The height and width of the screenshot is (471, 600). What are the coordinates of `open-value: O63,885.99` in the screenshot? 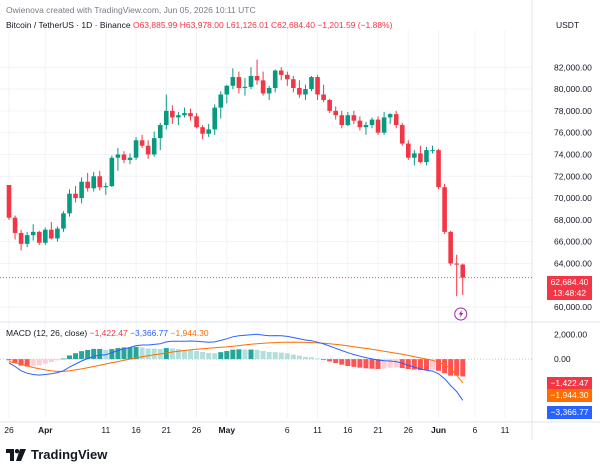 It's located at (155, 25).